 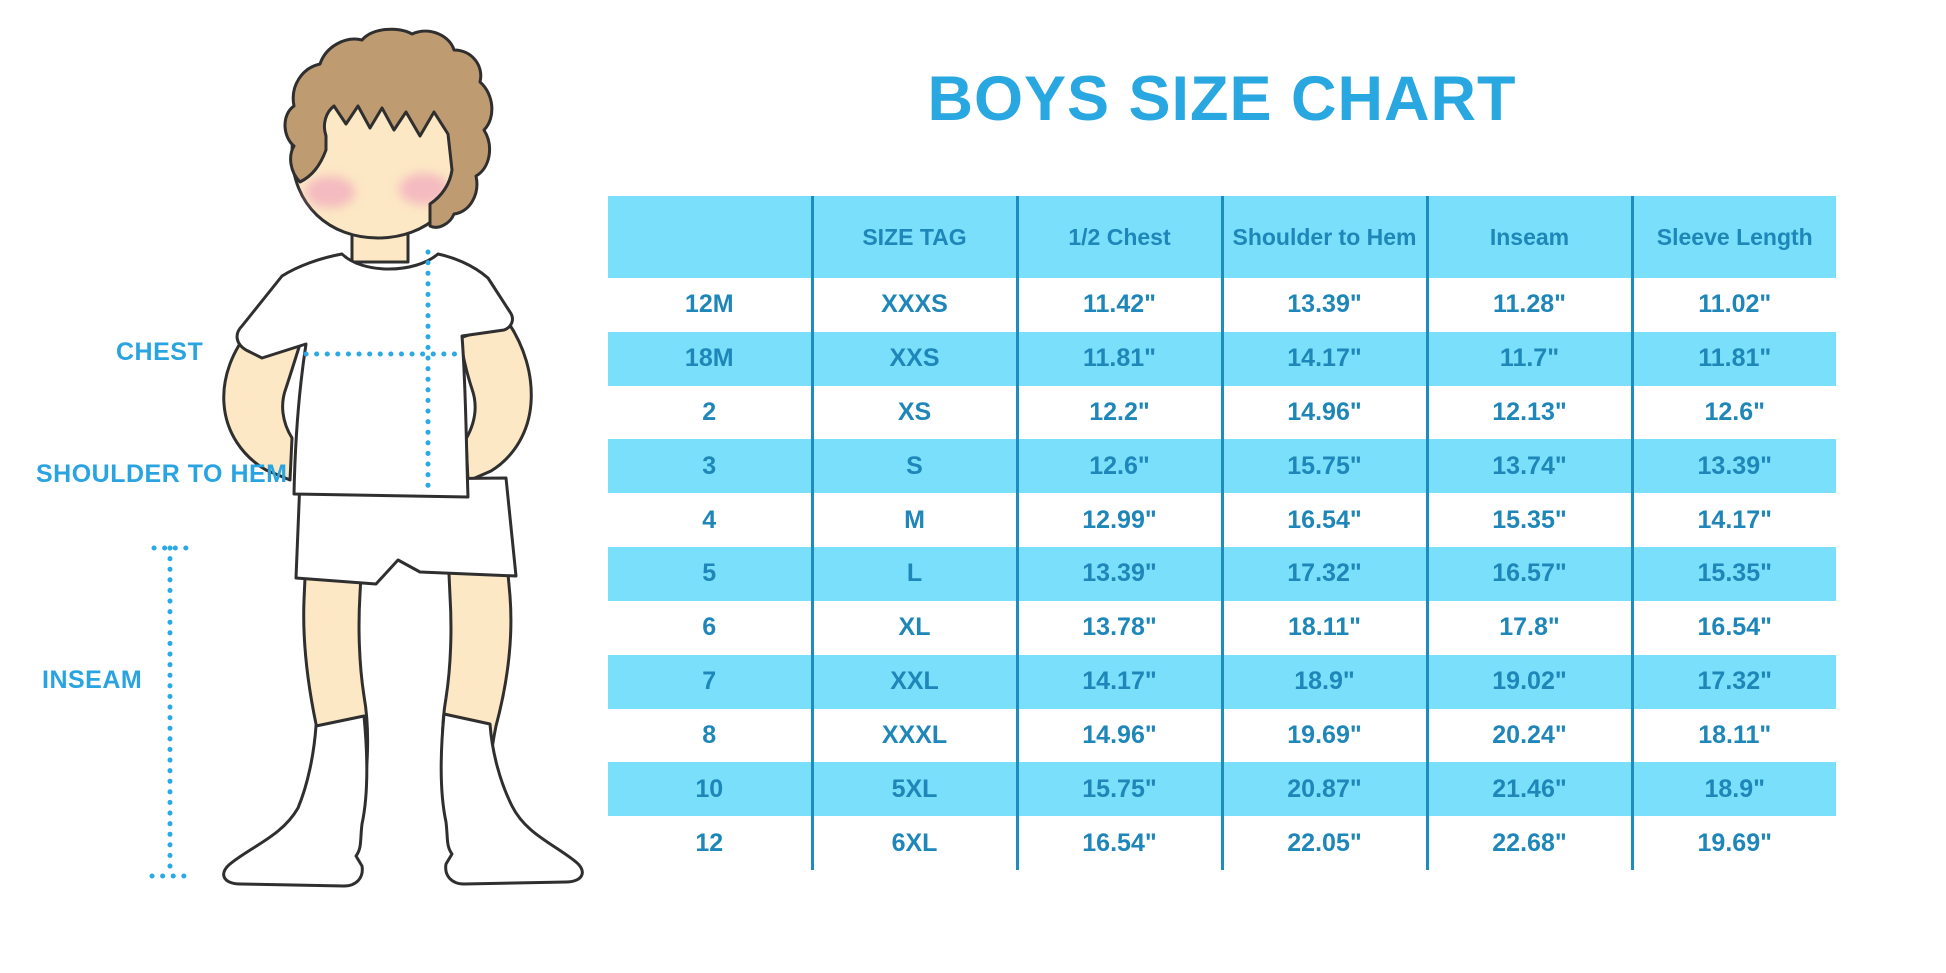 What do you see at coordinates (1528, 358) in the screenshot?
I see `measurement-cell: 11.7"` at bounding box center [1528, 358].